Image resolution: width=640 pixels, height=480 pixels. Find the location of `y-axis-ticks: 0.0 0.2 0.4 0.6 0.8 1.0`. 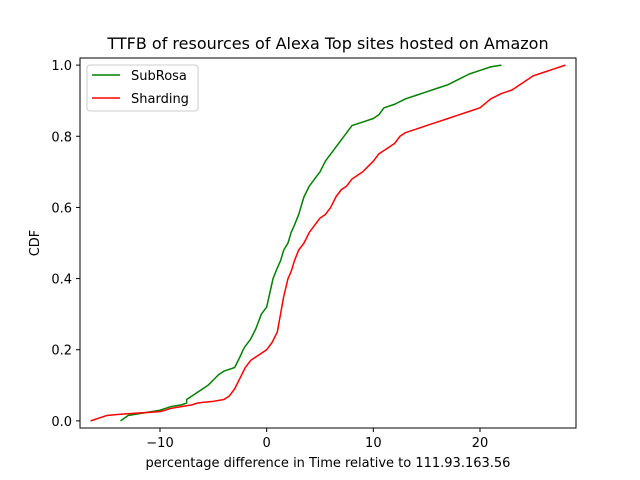

y-axis-ticks: 0.0 0.2 0.4 0.6 0.8 1.0 is located at coordinates (65, 244).